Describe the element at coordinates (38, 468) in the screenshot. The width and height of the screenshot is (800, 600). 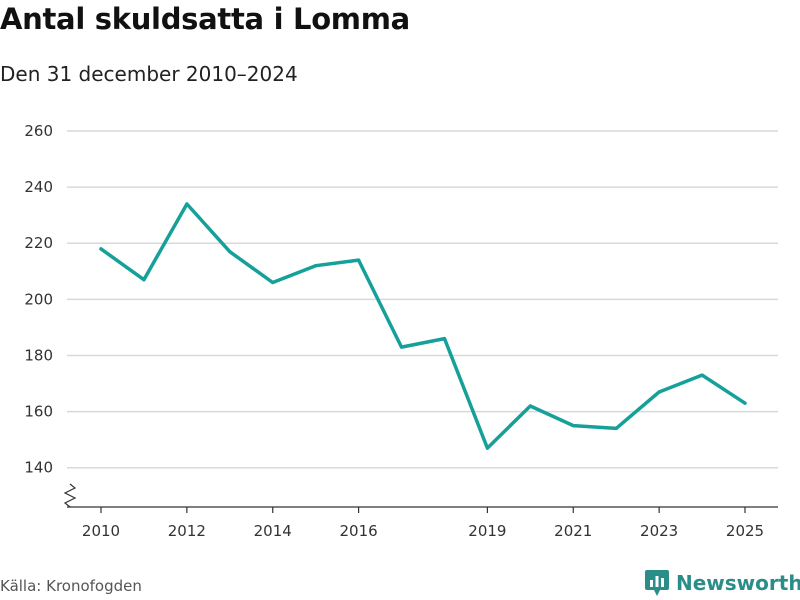
I see `y-tick-label: 140` at that location.